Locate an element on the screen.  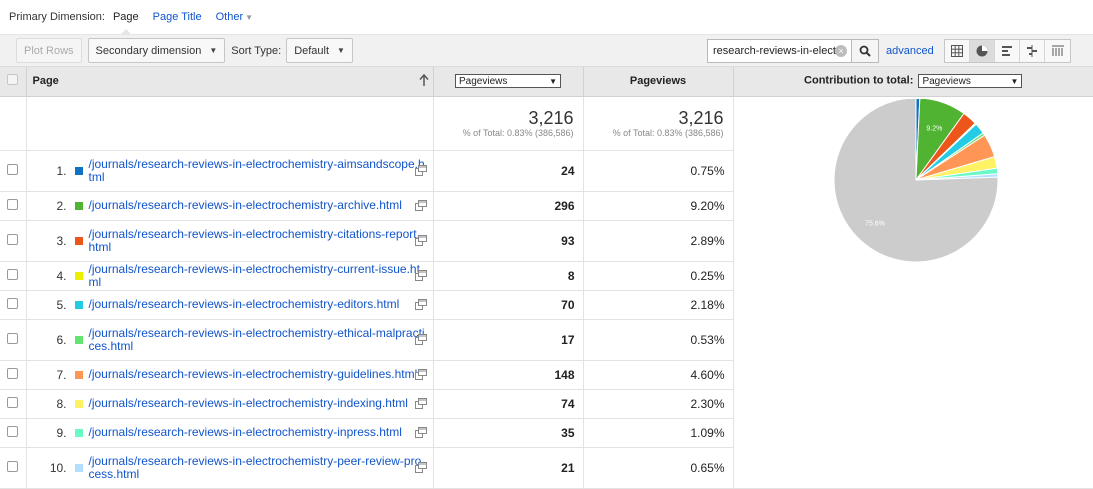
total-value-2: 3,216 is located at coordinates (658, 118).